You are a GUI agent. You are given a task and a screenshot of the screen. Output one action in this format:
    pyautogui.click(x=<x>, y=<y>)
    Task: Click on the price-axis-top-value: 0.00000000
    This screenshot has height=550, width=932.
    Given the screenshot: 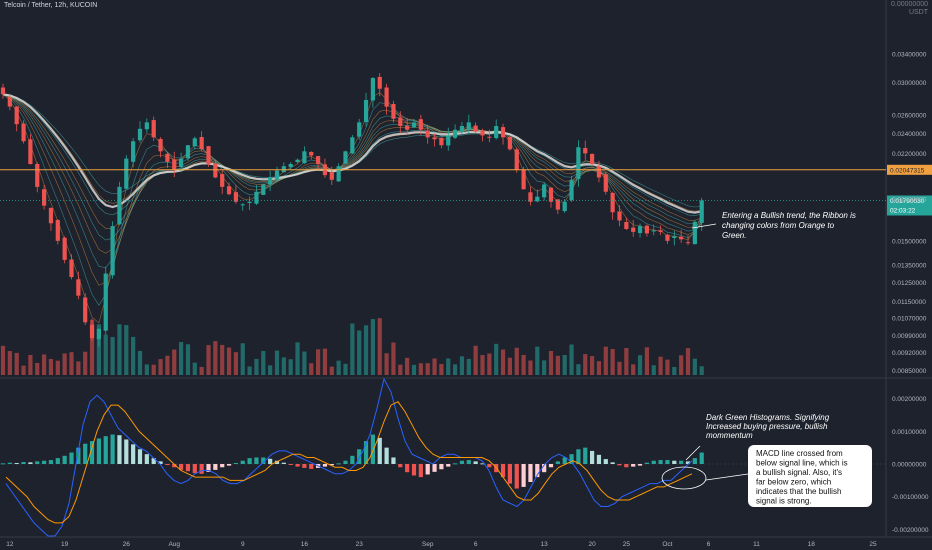 What is the action you would take?
    pyautogui.click(x=909, y=4)
    